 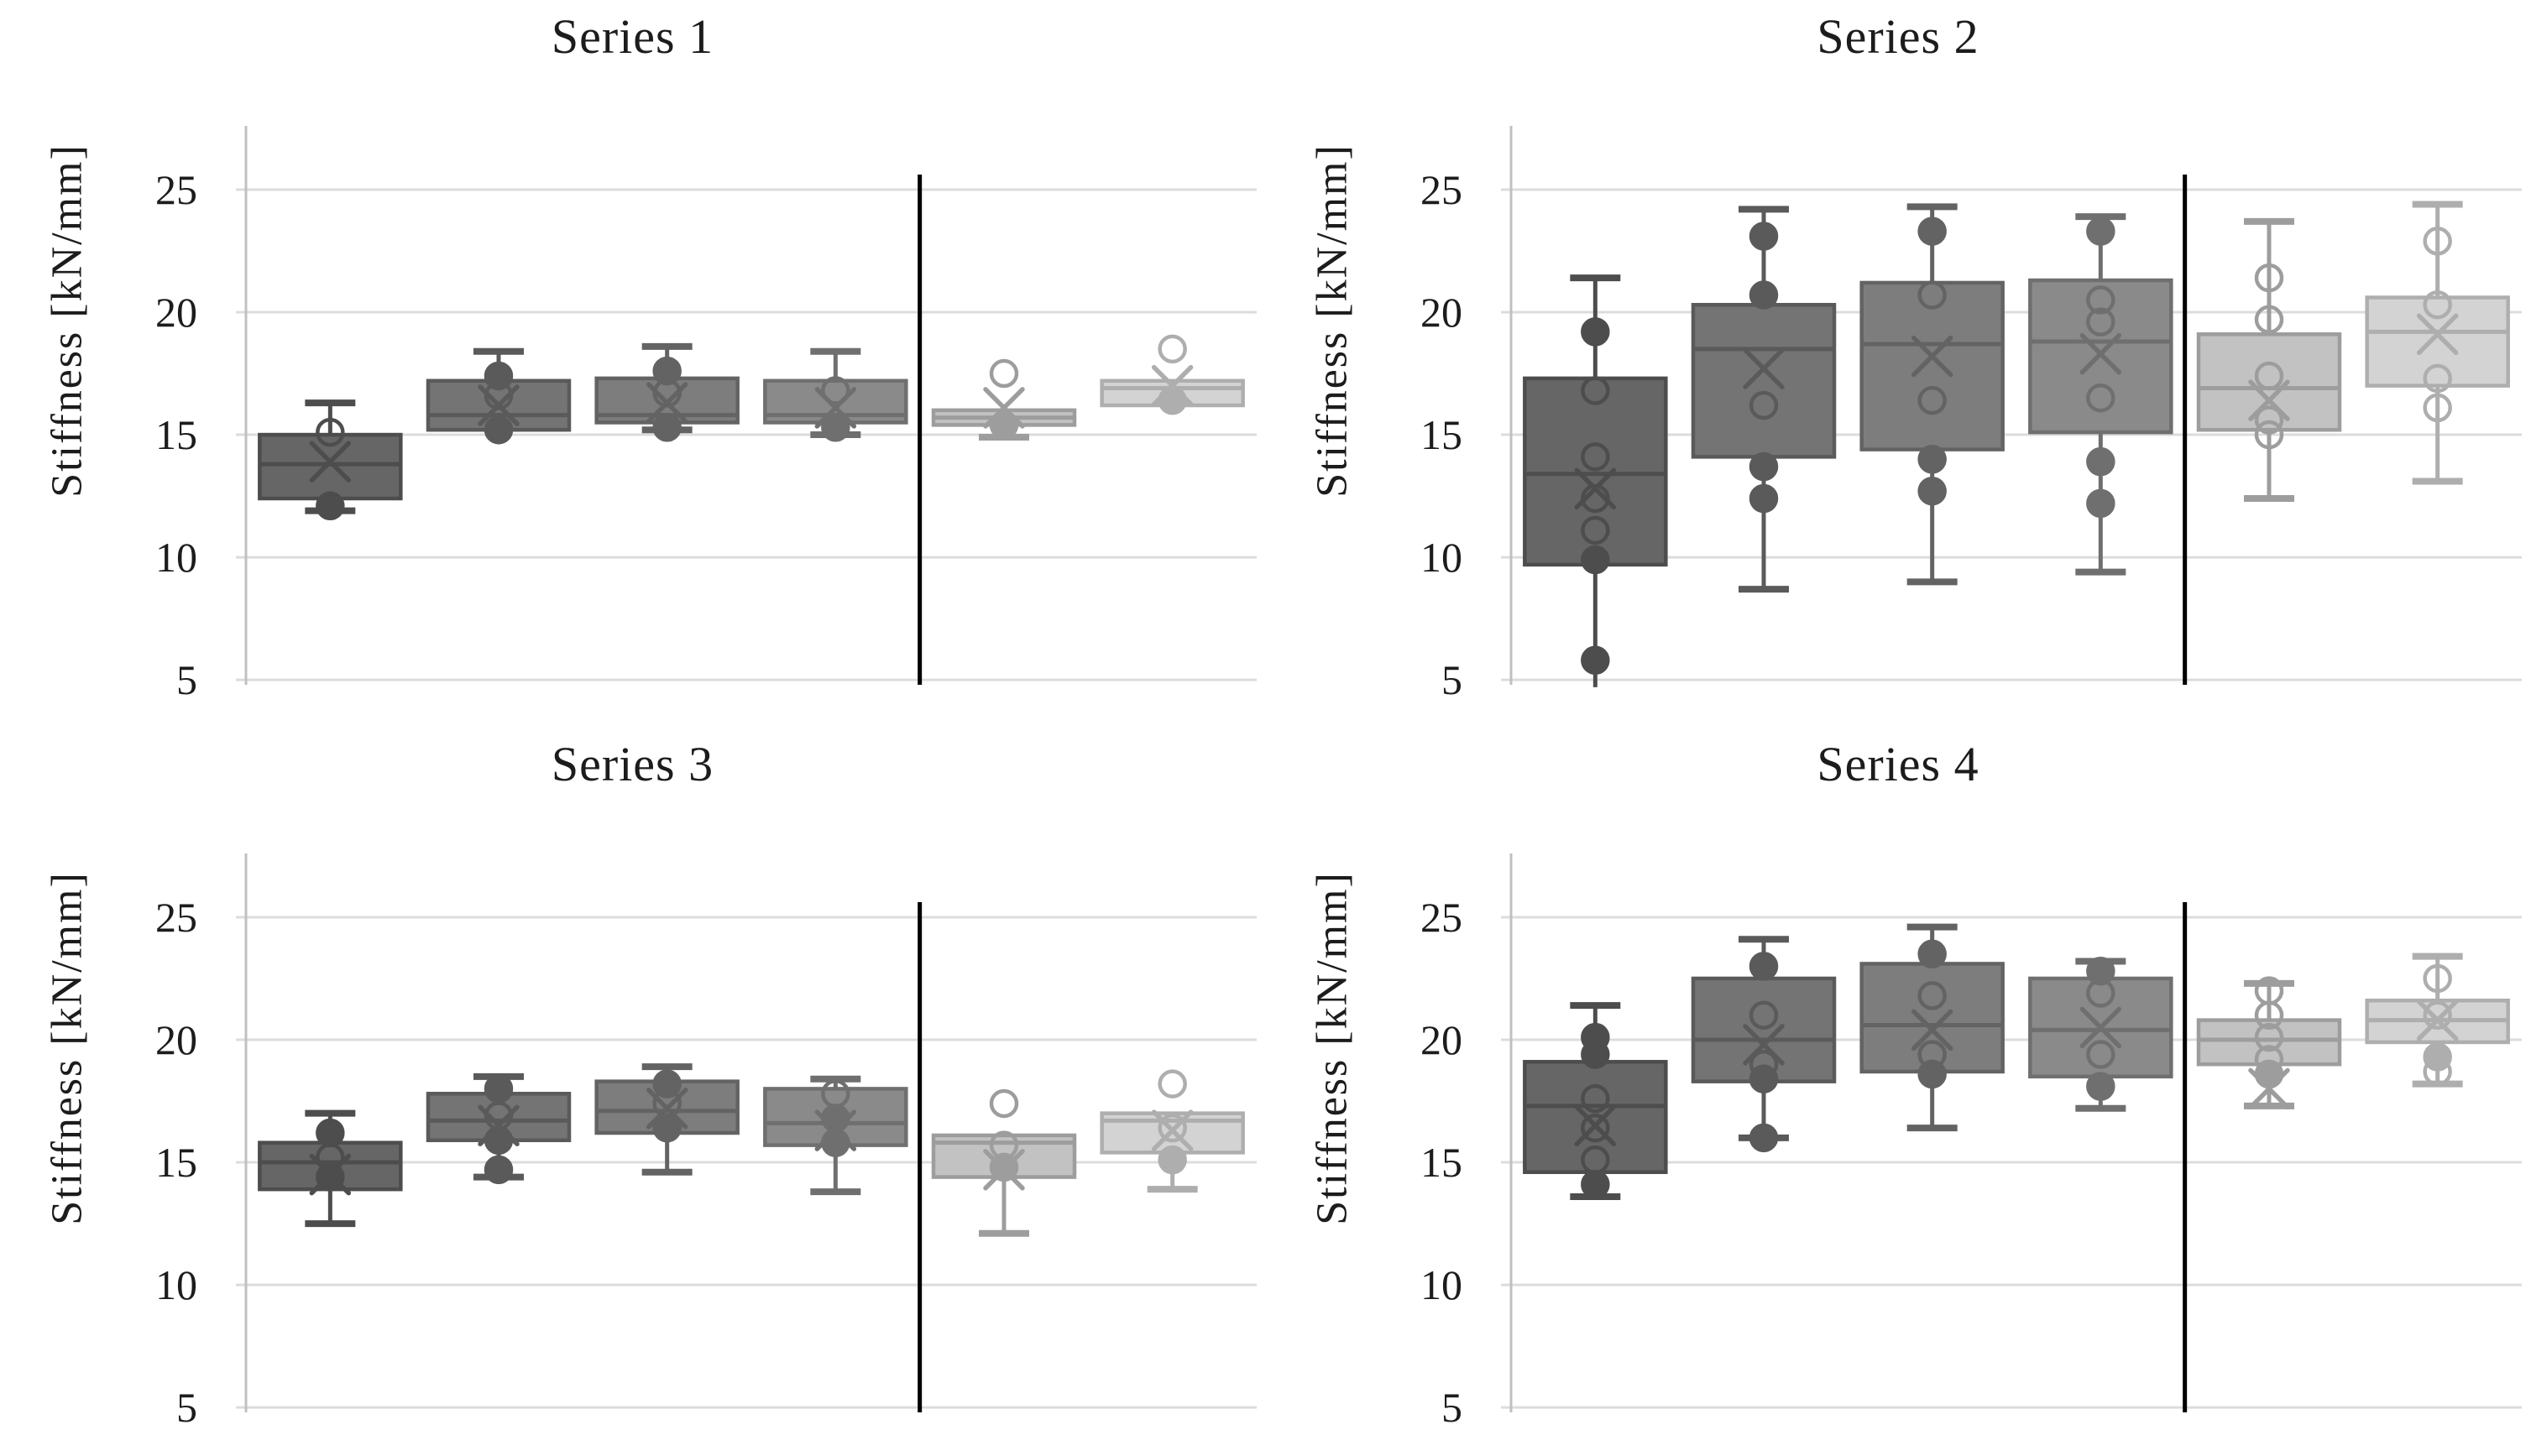 I want to click on chart-title: Series 2, so click(x=1898, y=36).